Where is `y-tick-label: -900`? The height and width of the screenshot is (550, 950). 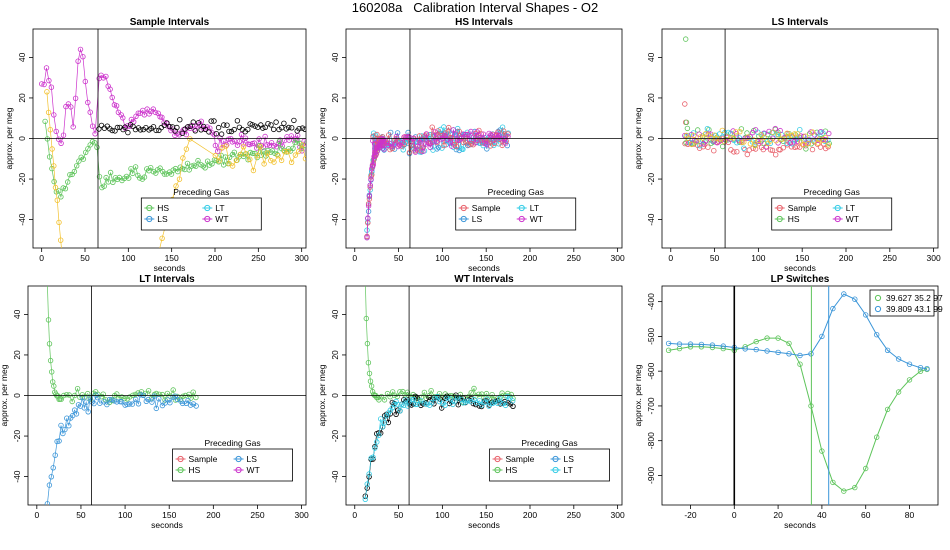 y-tick-label: -900 is located at coordinates (651, 475).